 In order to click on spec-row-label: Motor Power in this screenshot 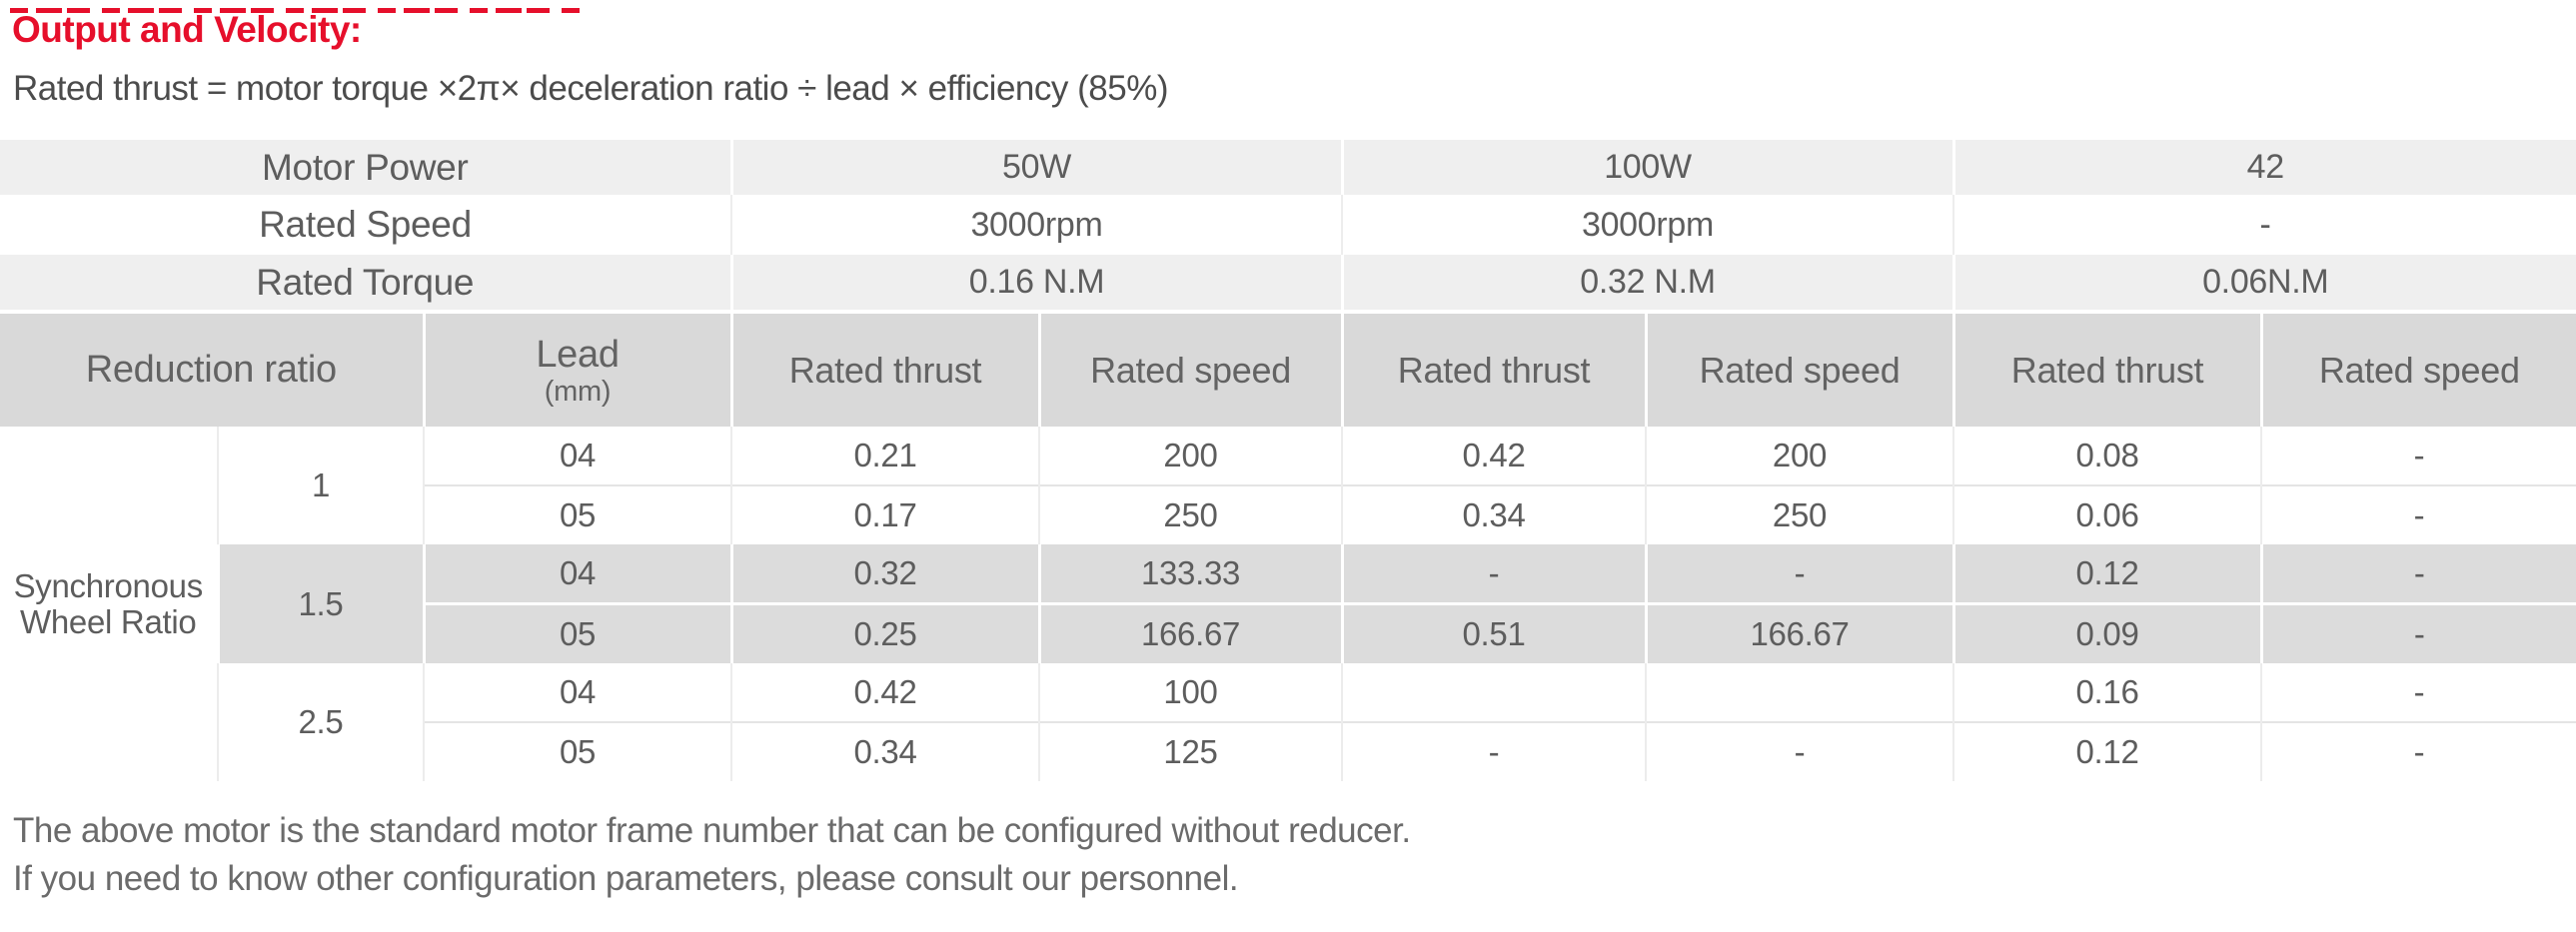, I will do `click(365, 168)`.